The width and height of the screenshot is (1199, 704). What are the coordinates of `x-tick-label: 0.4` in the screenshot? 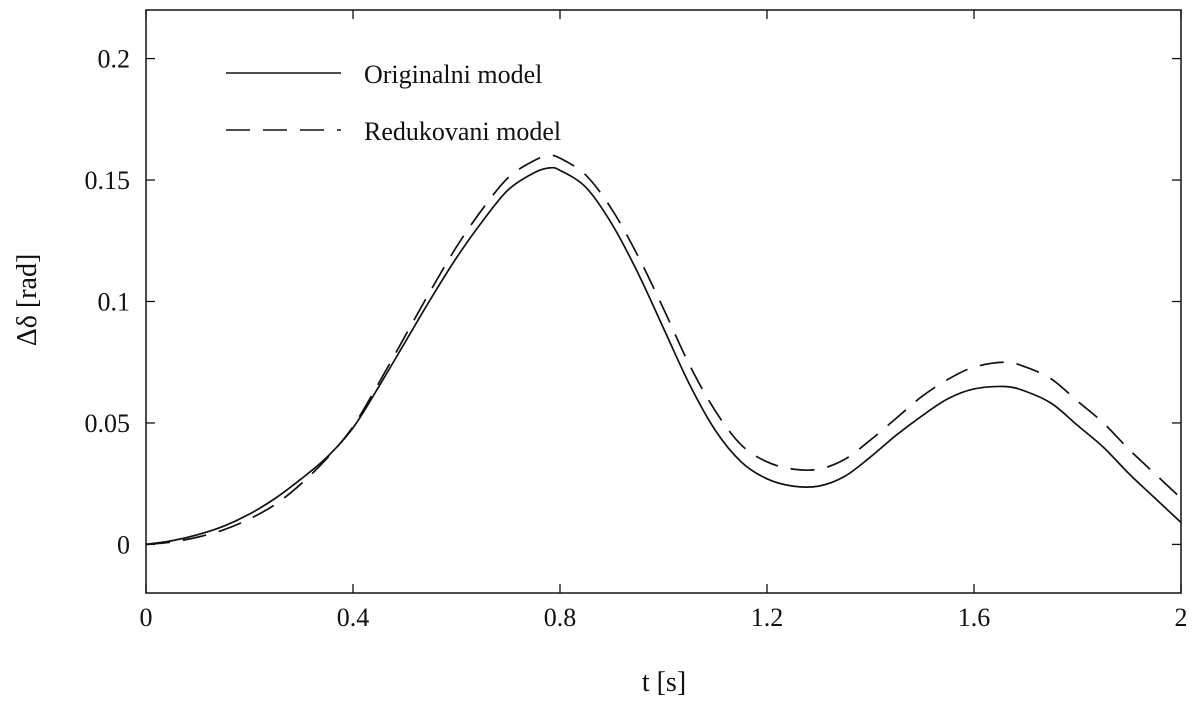 It's located at (353, 617).